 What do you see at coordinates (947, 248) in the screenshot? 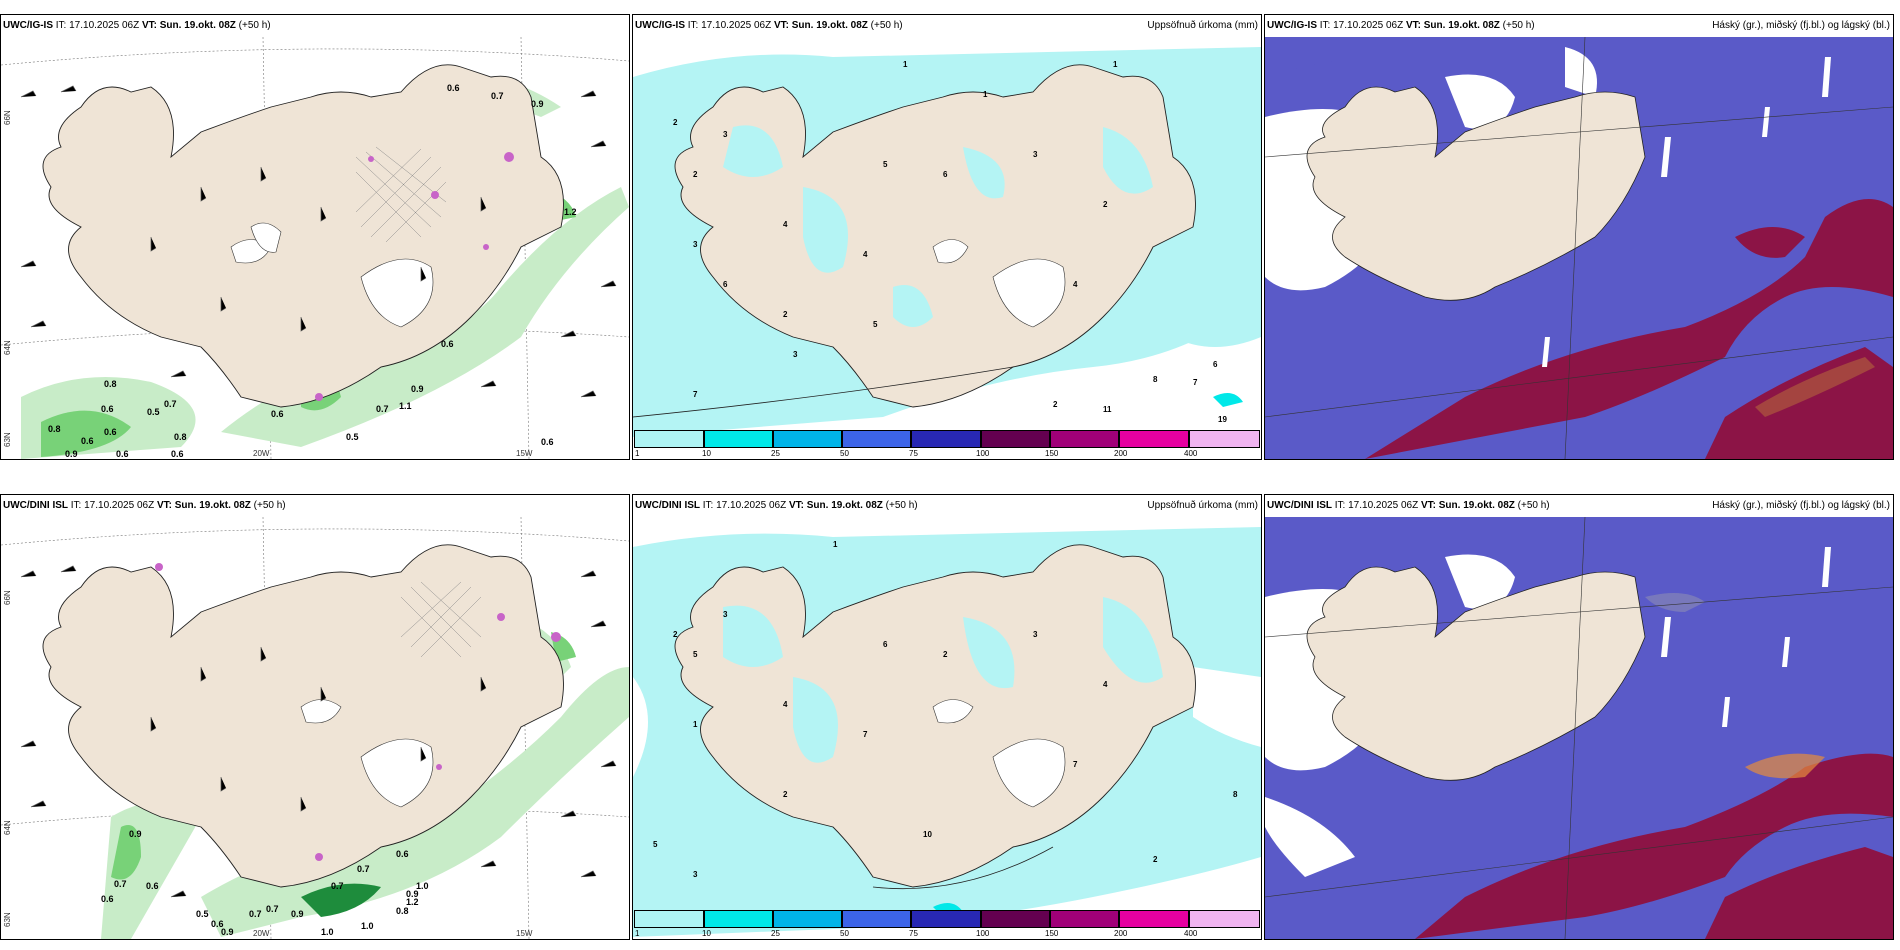
I see `map-area: 1 2 3 4 2 5 6 3 2 4 1 3 2 6 1 5 7 8 6 7` at bounding box center [947, 248].